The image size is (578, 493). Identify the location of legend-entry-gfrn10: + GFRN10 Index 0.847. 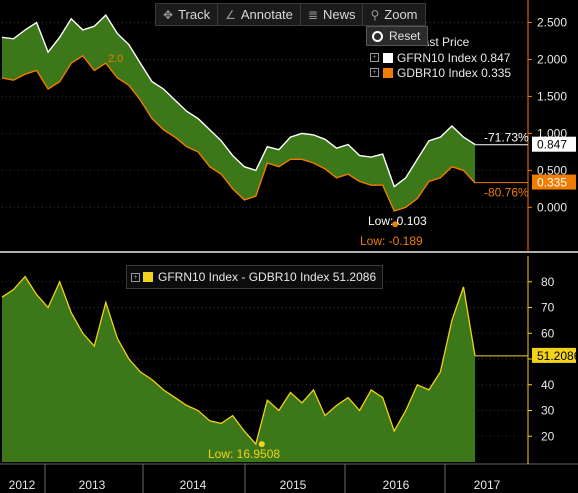
(445, 57).